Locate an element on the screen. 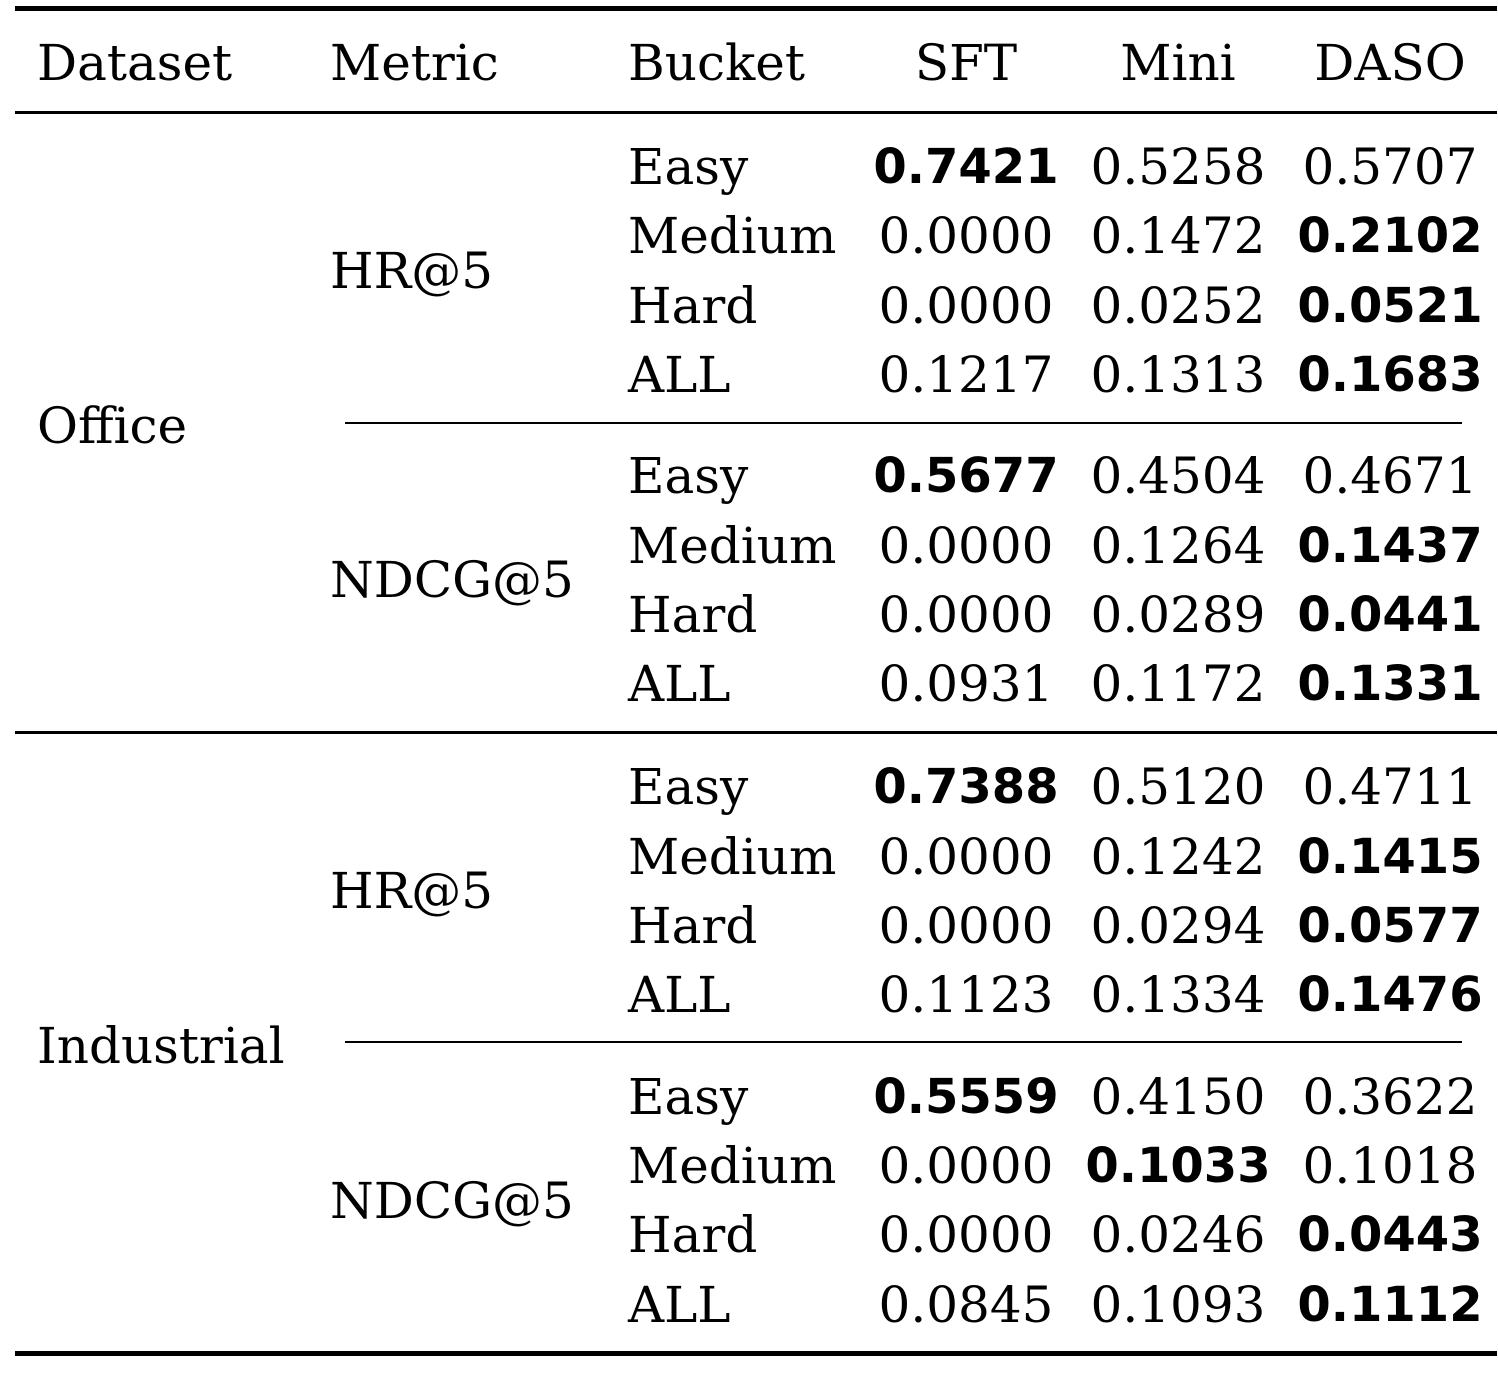  sft-value: 0.1217 is located at coordinates (966, 374).